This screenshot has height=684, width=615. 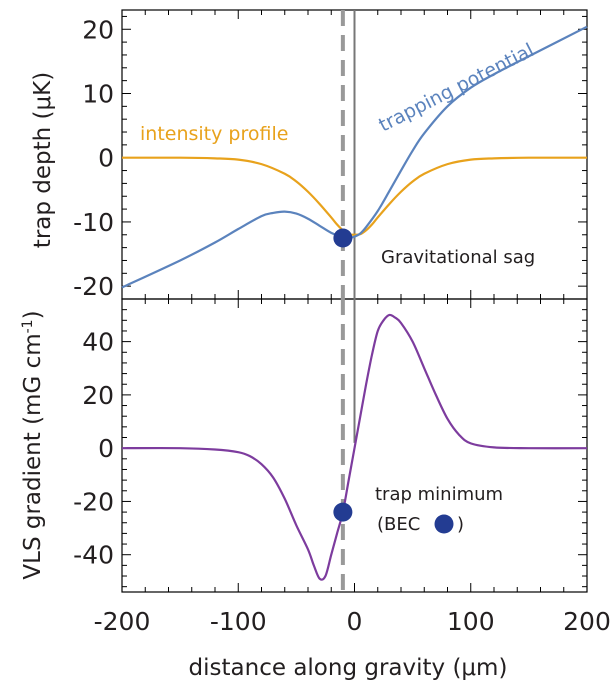 What do you see at coordinates (355, 621) in the screenshot?
I see `x-tick-label: 0` at bounding box center [355, 621].